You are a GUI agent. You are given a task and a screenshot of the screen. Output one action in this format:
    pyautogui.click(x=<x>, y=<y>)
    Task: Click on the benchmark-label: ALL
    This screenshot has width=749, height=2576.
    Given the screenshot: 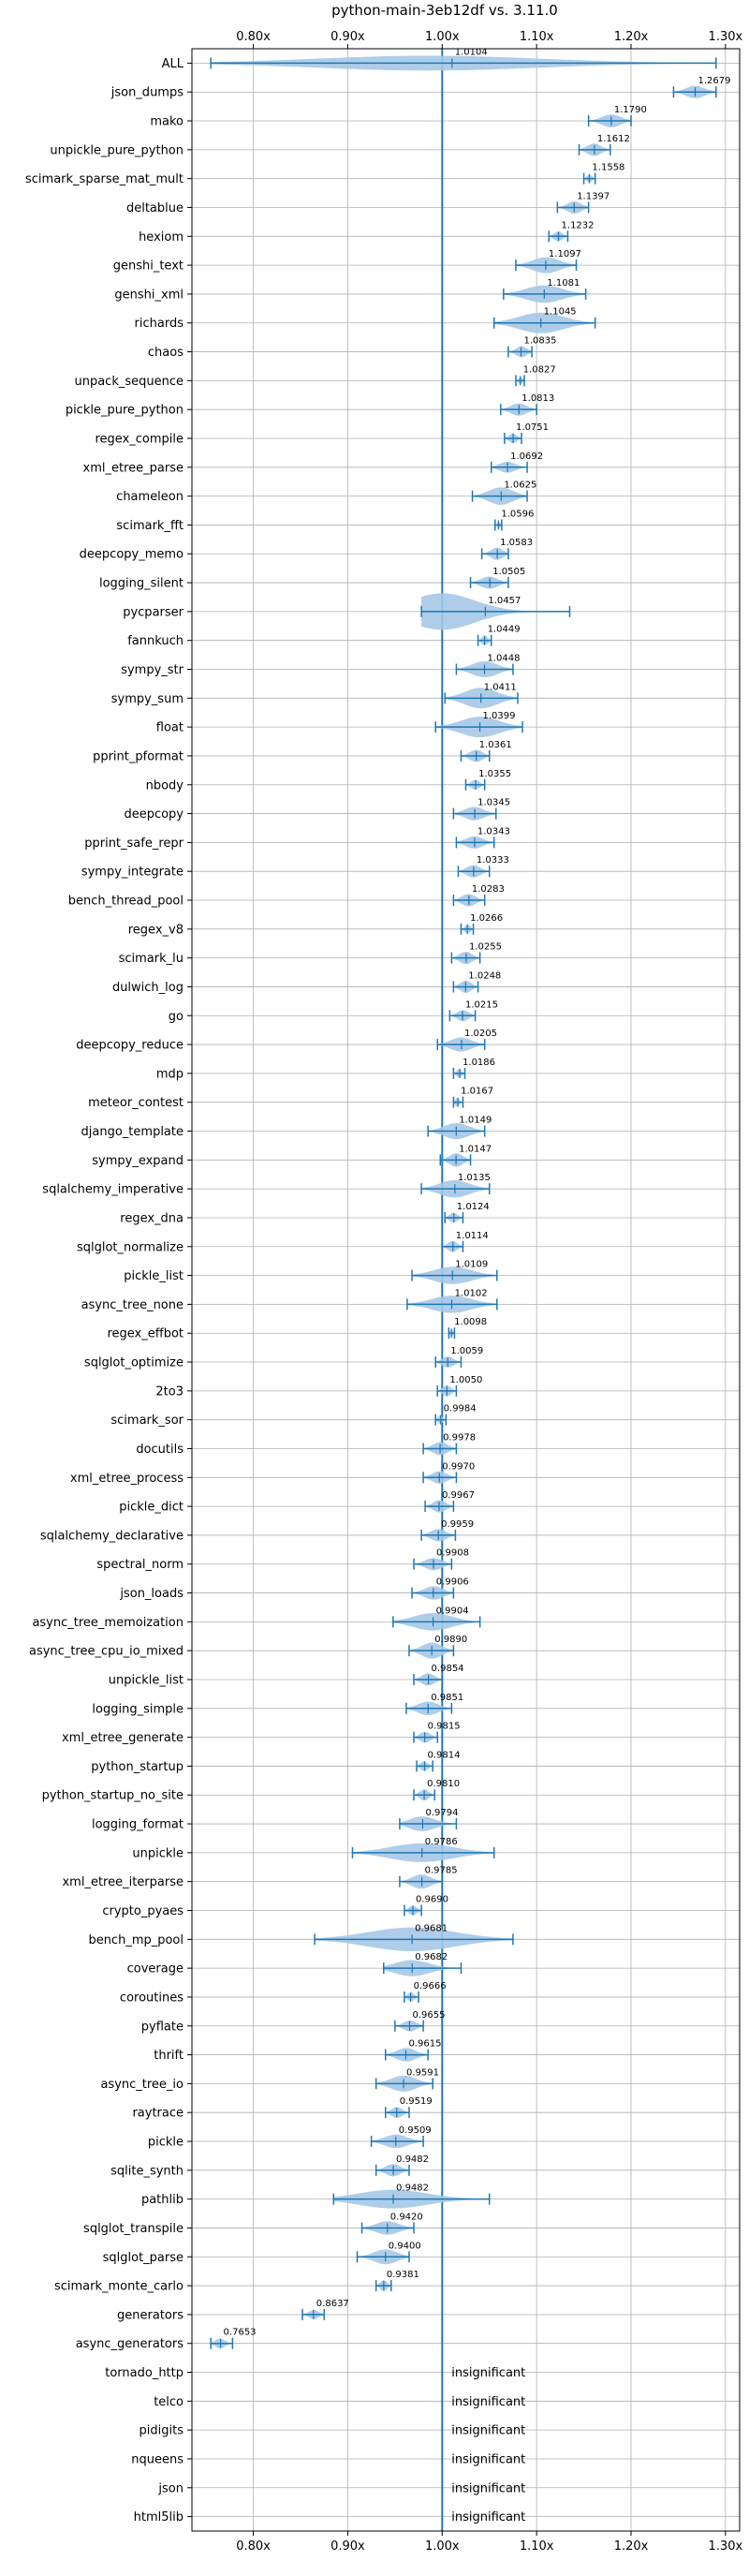 What is the action you would take?
    pyautogui.click(x=173, y=64)
    